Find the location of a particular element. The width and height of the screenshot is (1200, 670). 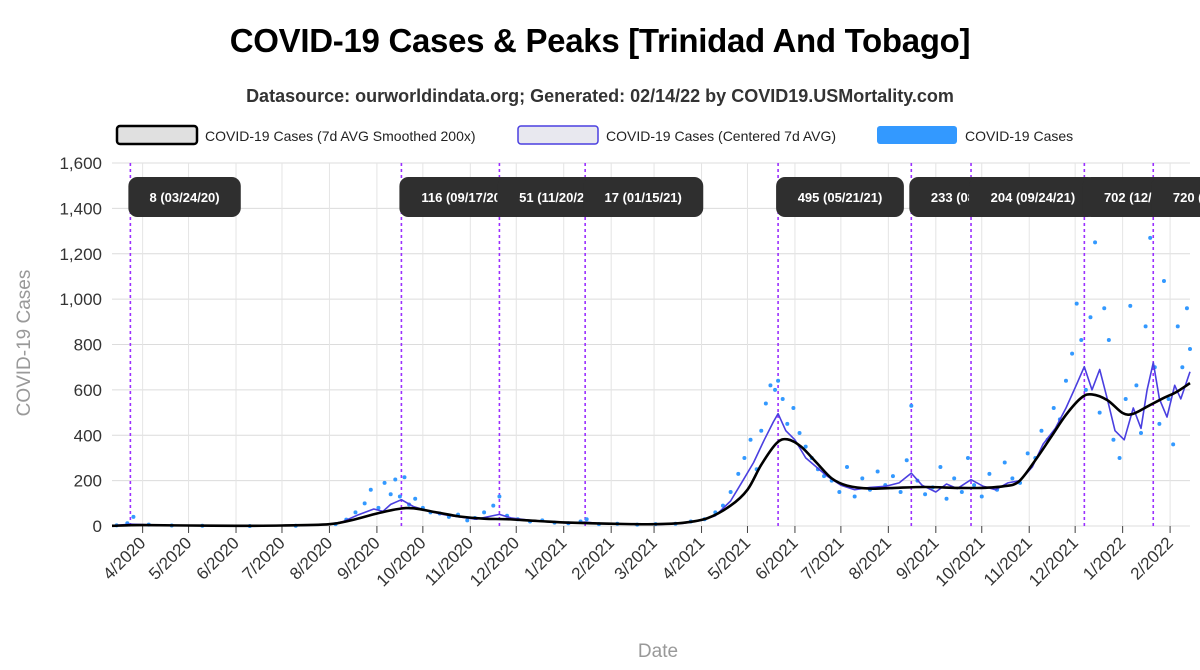

x-tick-label: 3/2021 is located at coordinates (636, 558).